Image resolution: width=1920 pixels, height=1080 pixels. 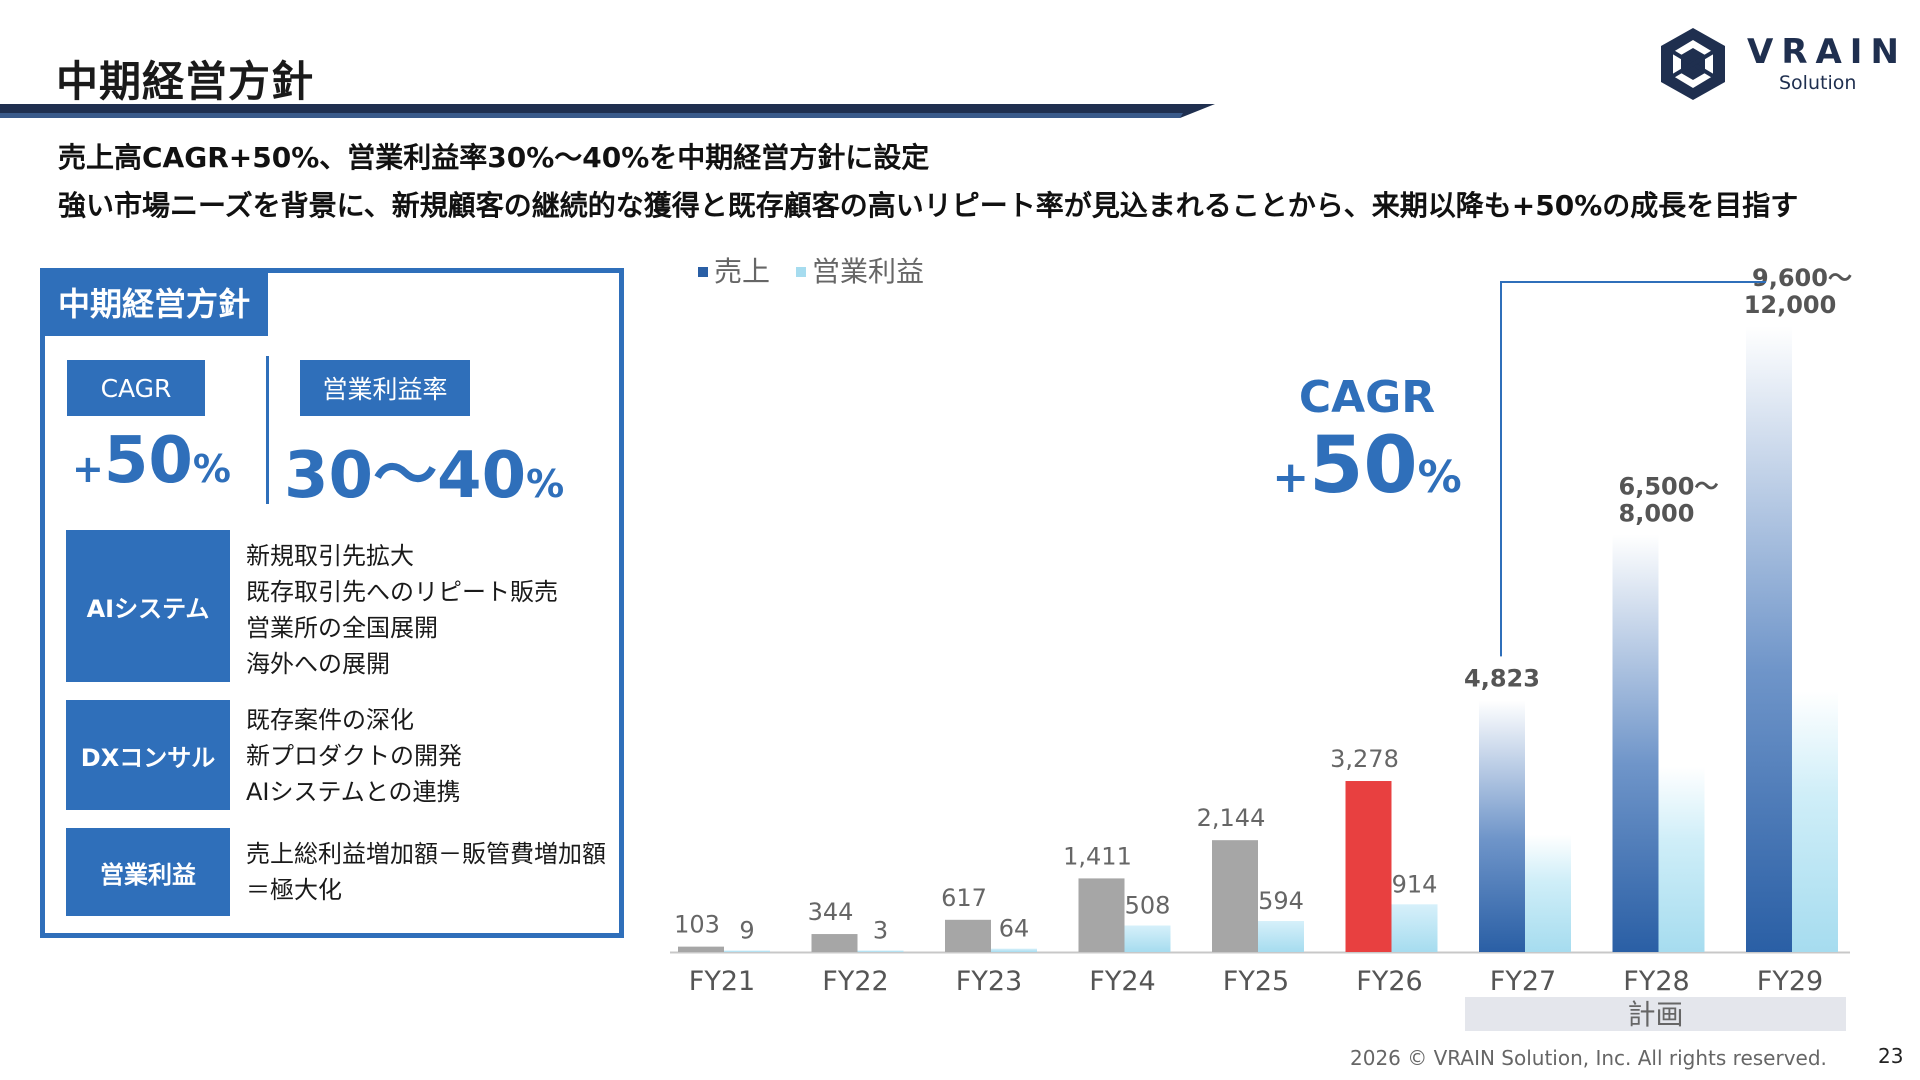 I want to click on bar-profit-fy25, so click(x=1281, y=936).